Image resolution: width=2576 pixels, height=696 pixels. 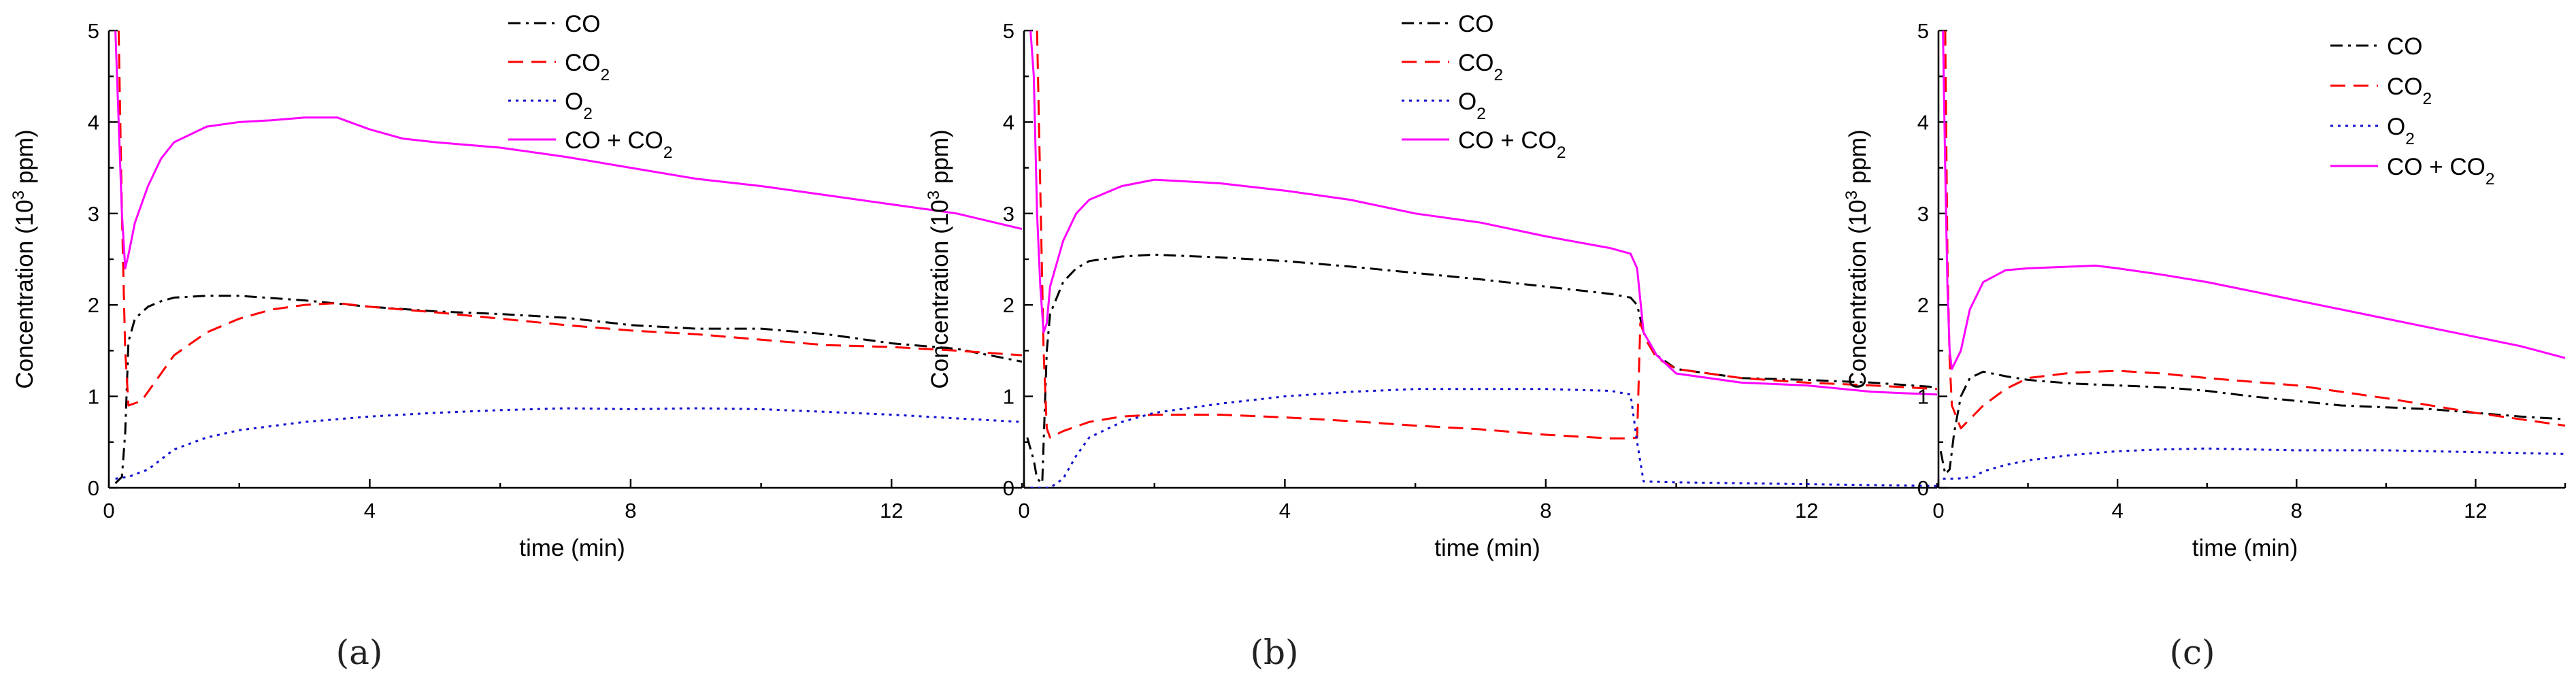 I want to click on x-tick-label-b: 0, so click(x=1024, y=511).